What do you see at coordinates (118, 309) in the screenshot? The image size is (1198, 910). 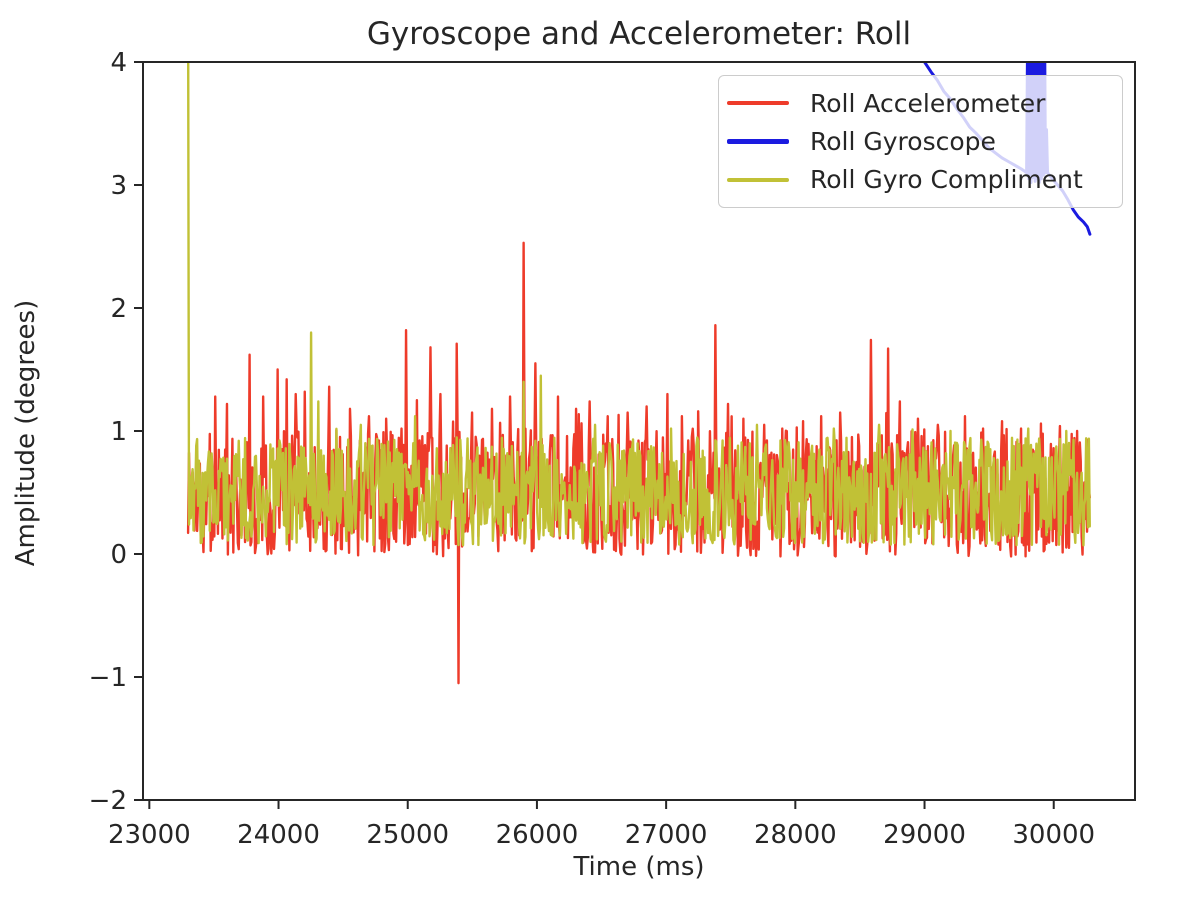 I see `y-tick-label: 2` at bounding box center [118, 309].